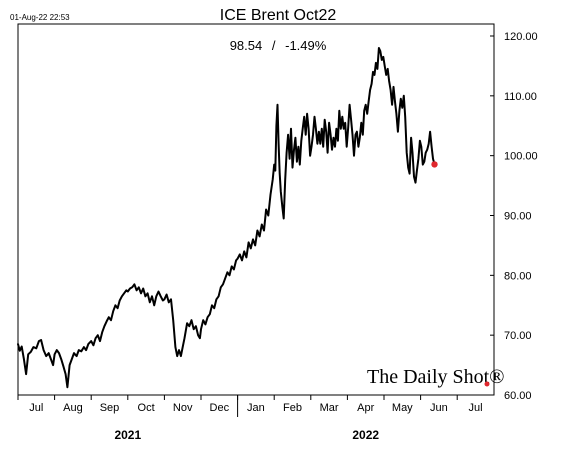 This screenshot has height=461, width=564. Describe the element at coordinates (306, 45) in the screenshot. I see `change-value: -1.49%` at that location.